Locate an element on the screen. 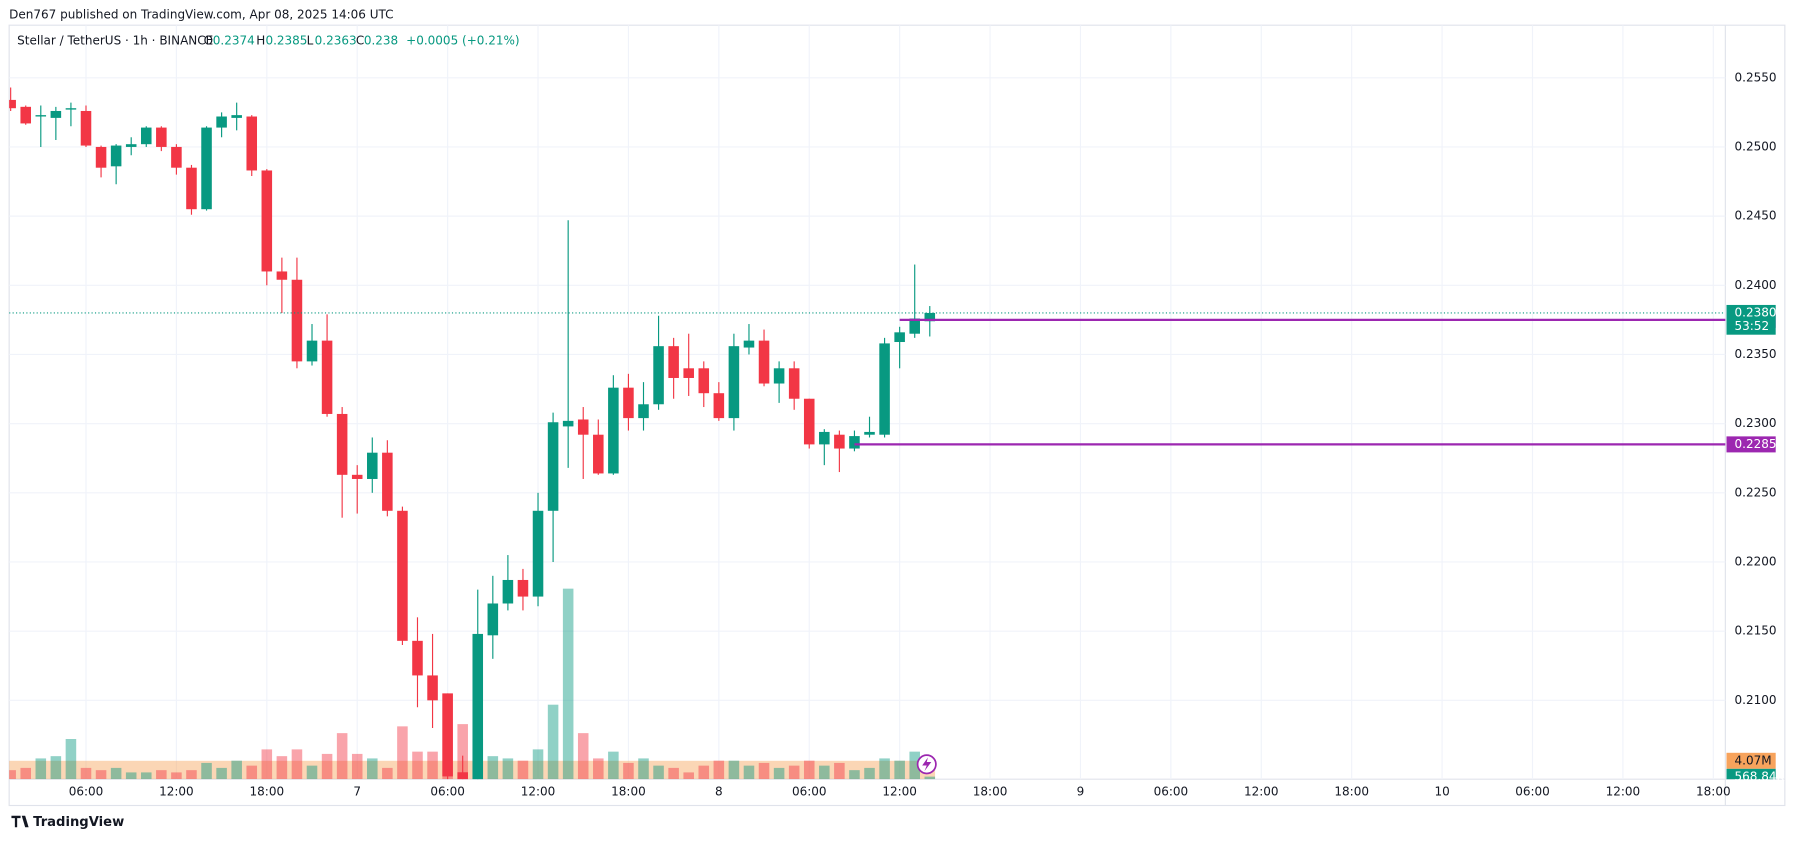  legend-l-label: L is located at coordinates (310, 41).